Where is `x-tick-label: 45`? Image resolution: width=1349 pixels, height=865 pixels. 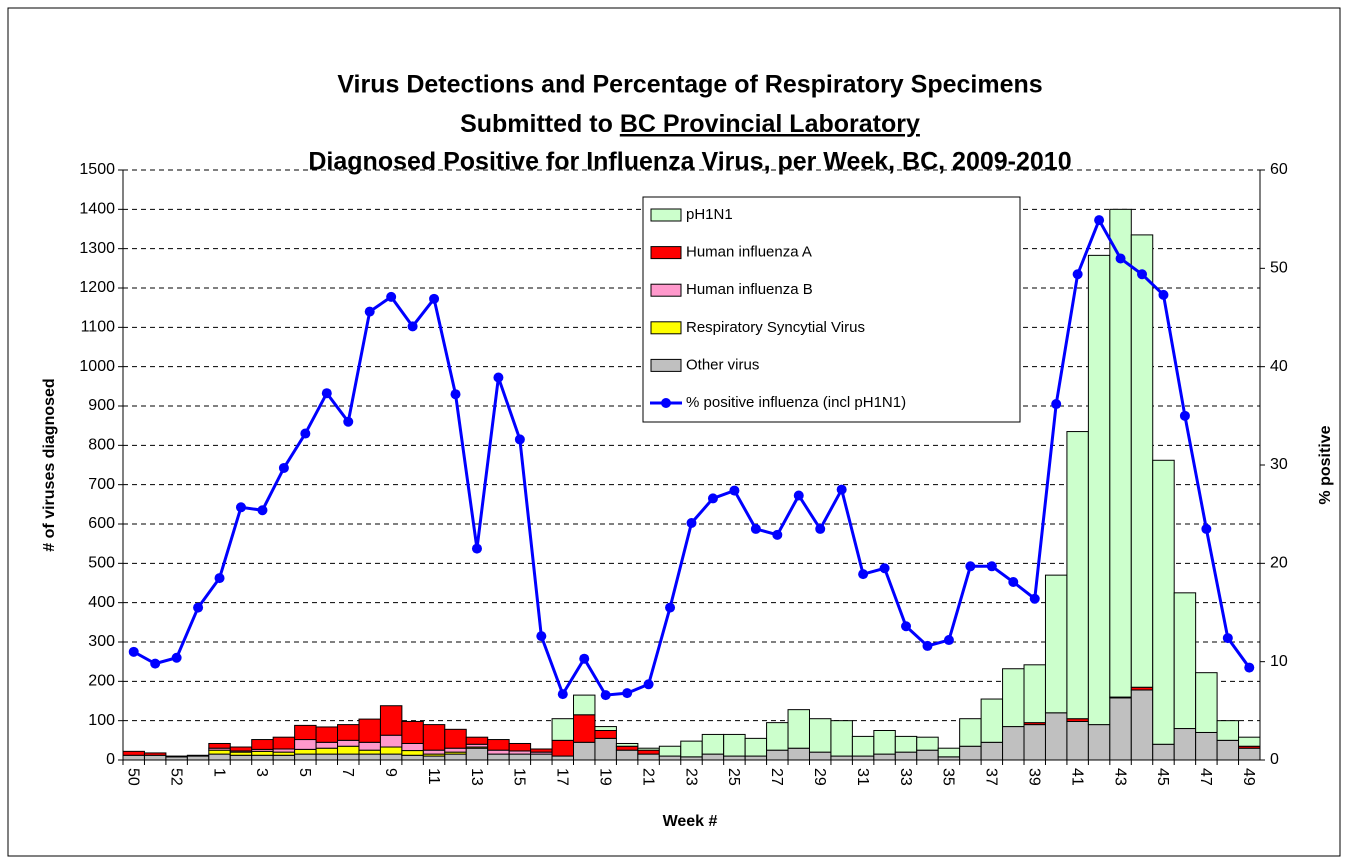
x-tick-label: 45 is located at coordinates (1162, 777).